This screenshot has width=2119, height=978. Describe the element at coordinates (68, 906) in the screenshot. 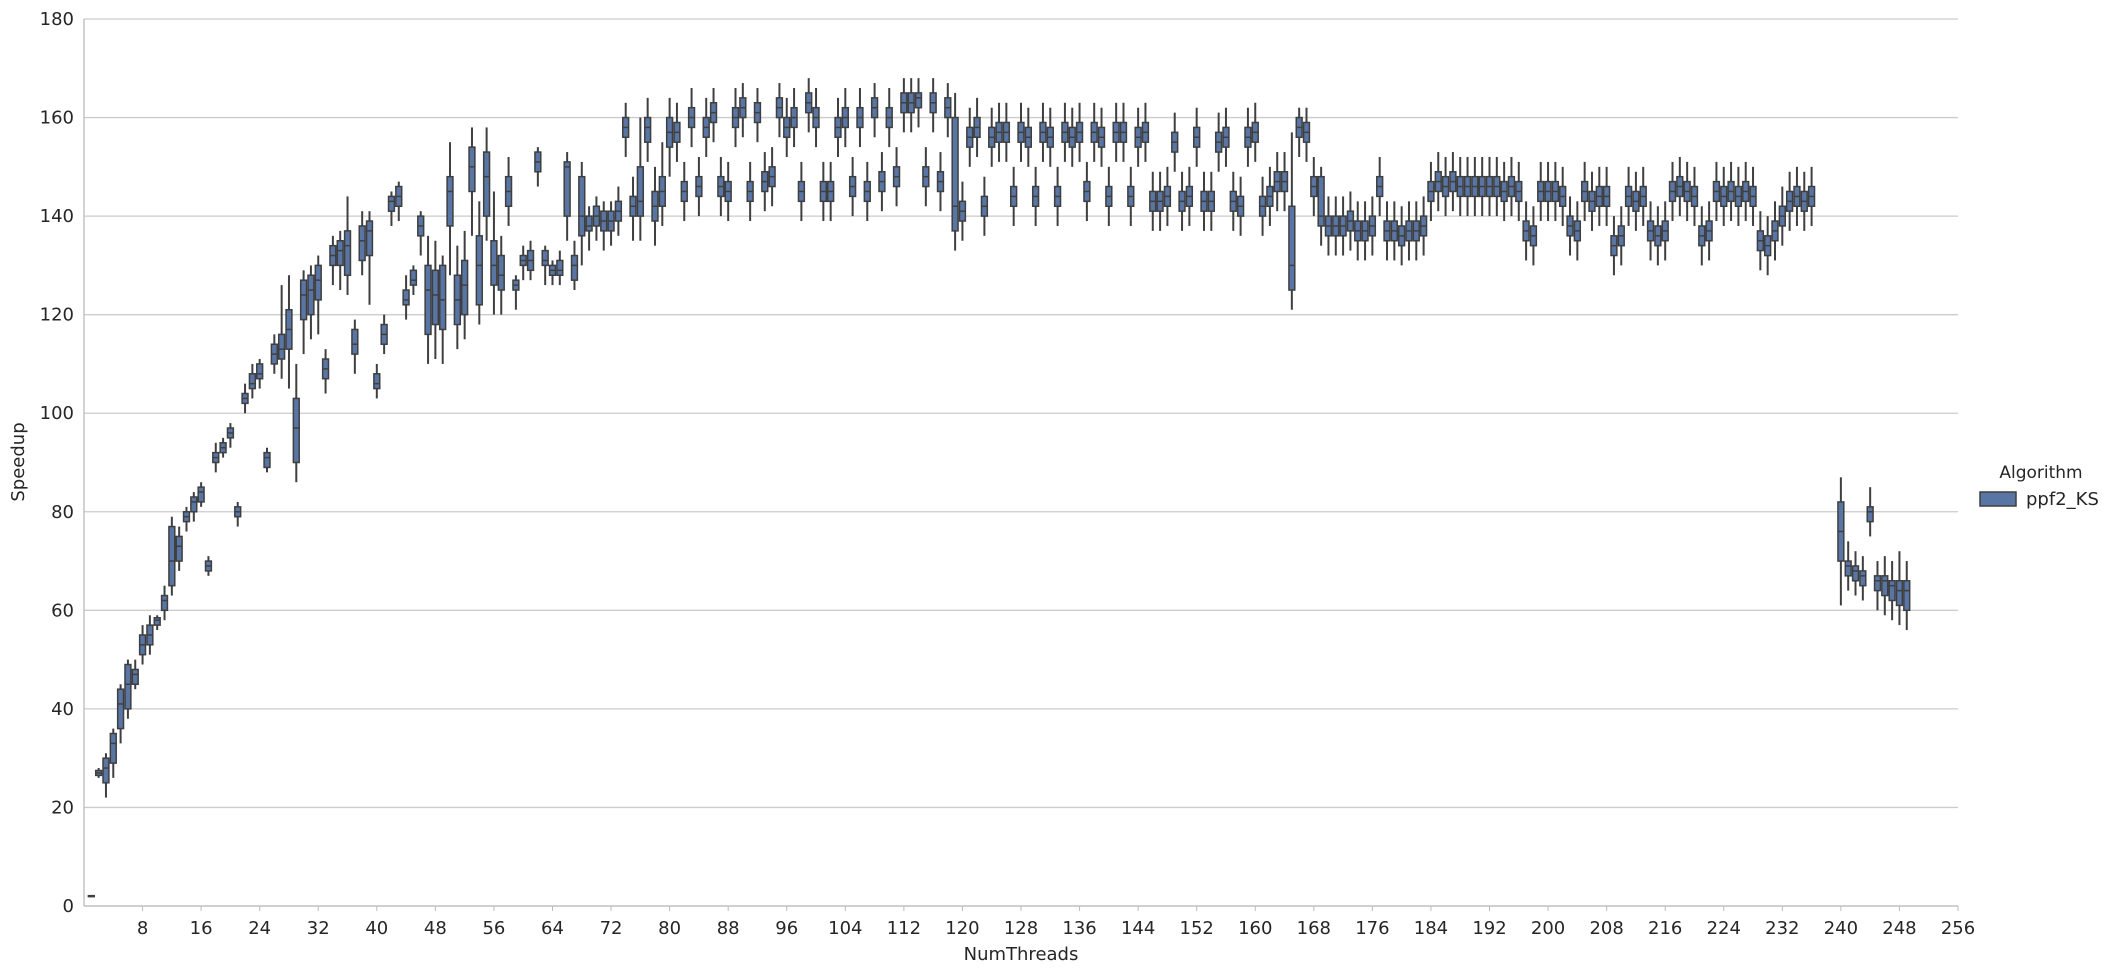

I see `y-tick-label: 0` at that location.